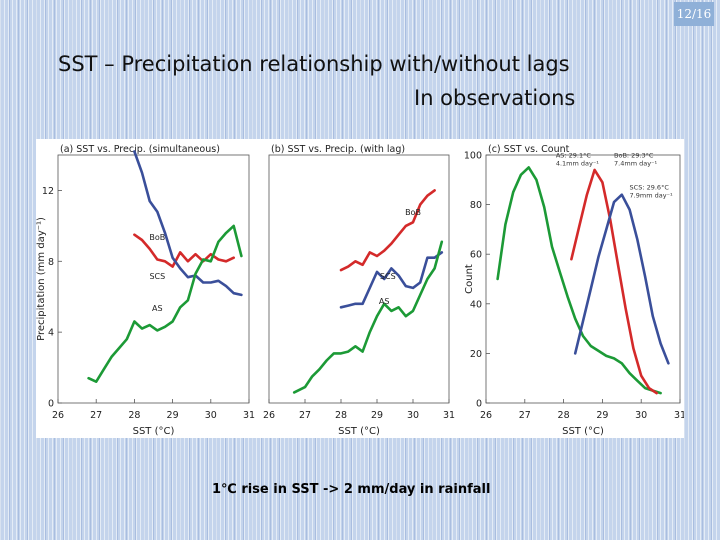 The image size is (720, 540). Describe the element at coordinates (574, 155) in the screenshot. I see `panel-3-annotation-1: AS: 29.1°C` at that location.